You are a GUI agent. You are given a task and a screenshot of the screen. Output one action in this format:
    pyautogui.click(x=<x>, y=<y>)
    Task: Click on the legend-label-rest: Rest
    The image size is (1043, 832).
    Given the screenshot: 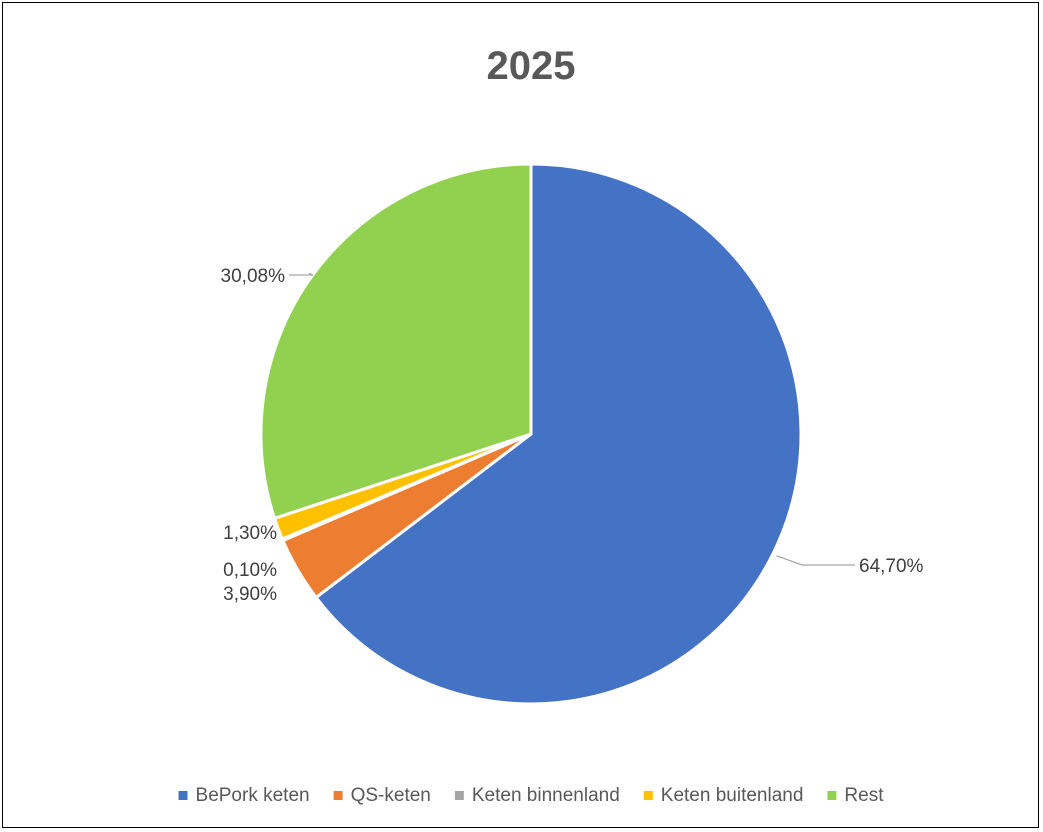 What is the action you would take?
    pyautogui.click(x=864, y=795)
    